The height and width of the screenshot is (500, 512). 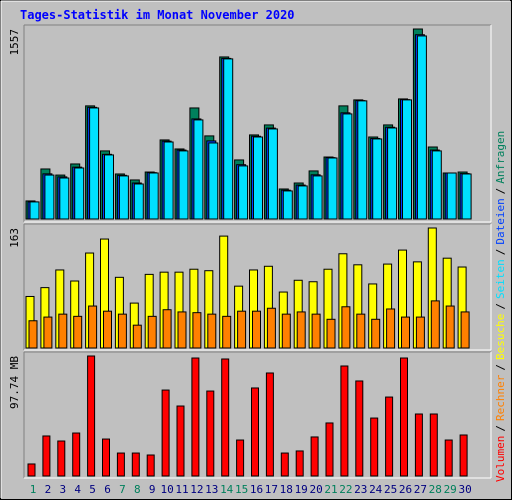 What do you see at coordinates (390, 489) in the screenshot?
I see `x-tick-label: 25` at bounding box center [390, 489].